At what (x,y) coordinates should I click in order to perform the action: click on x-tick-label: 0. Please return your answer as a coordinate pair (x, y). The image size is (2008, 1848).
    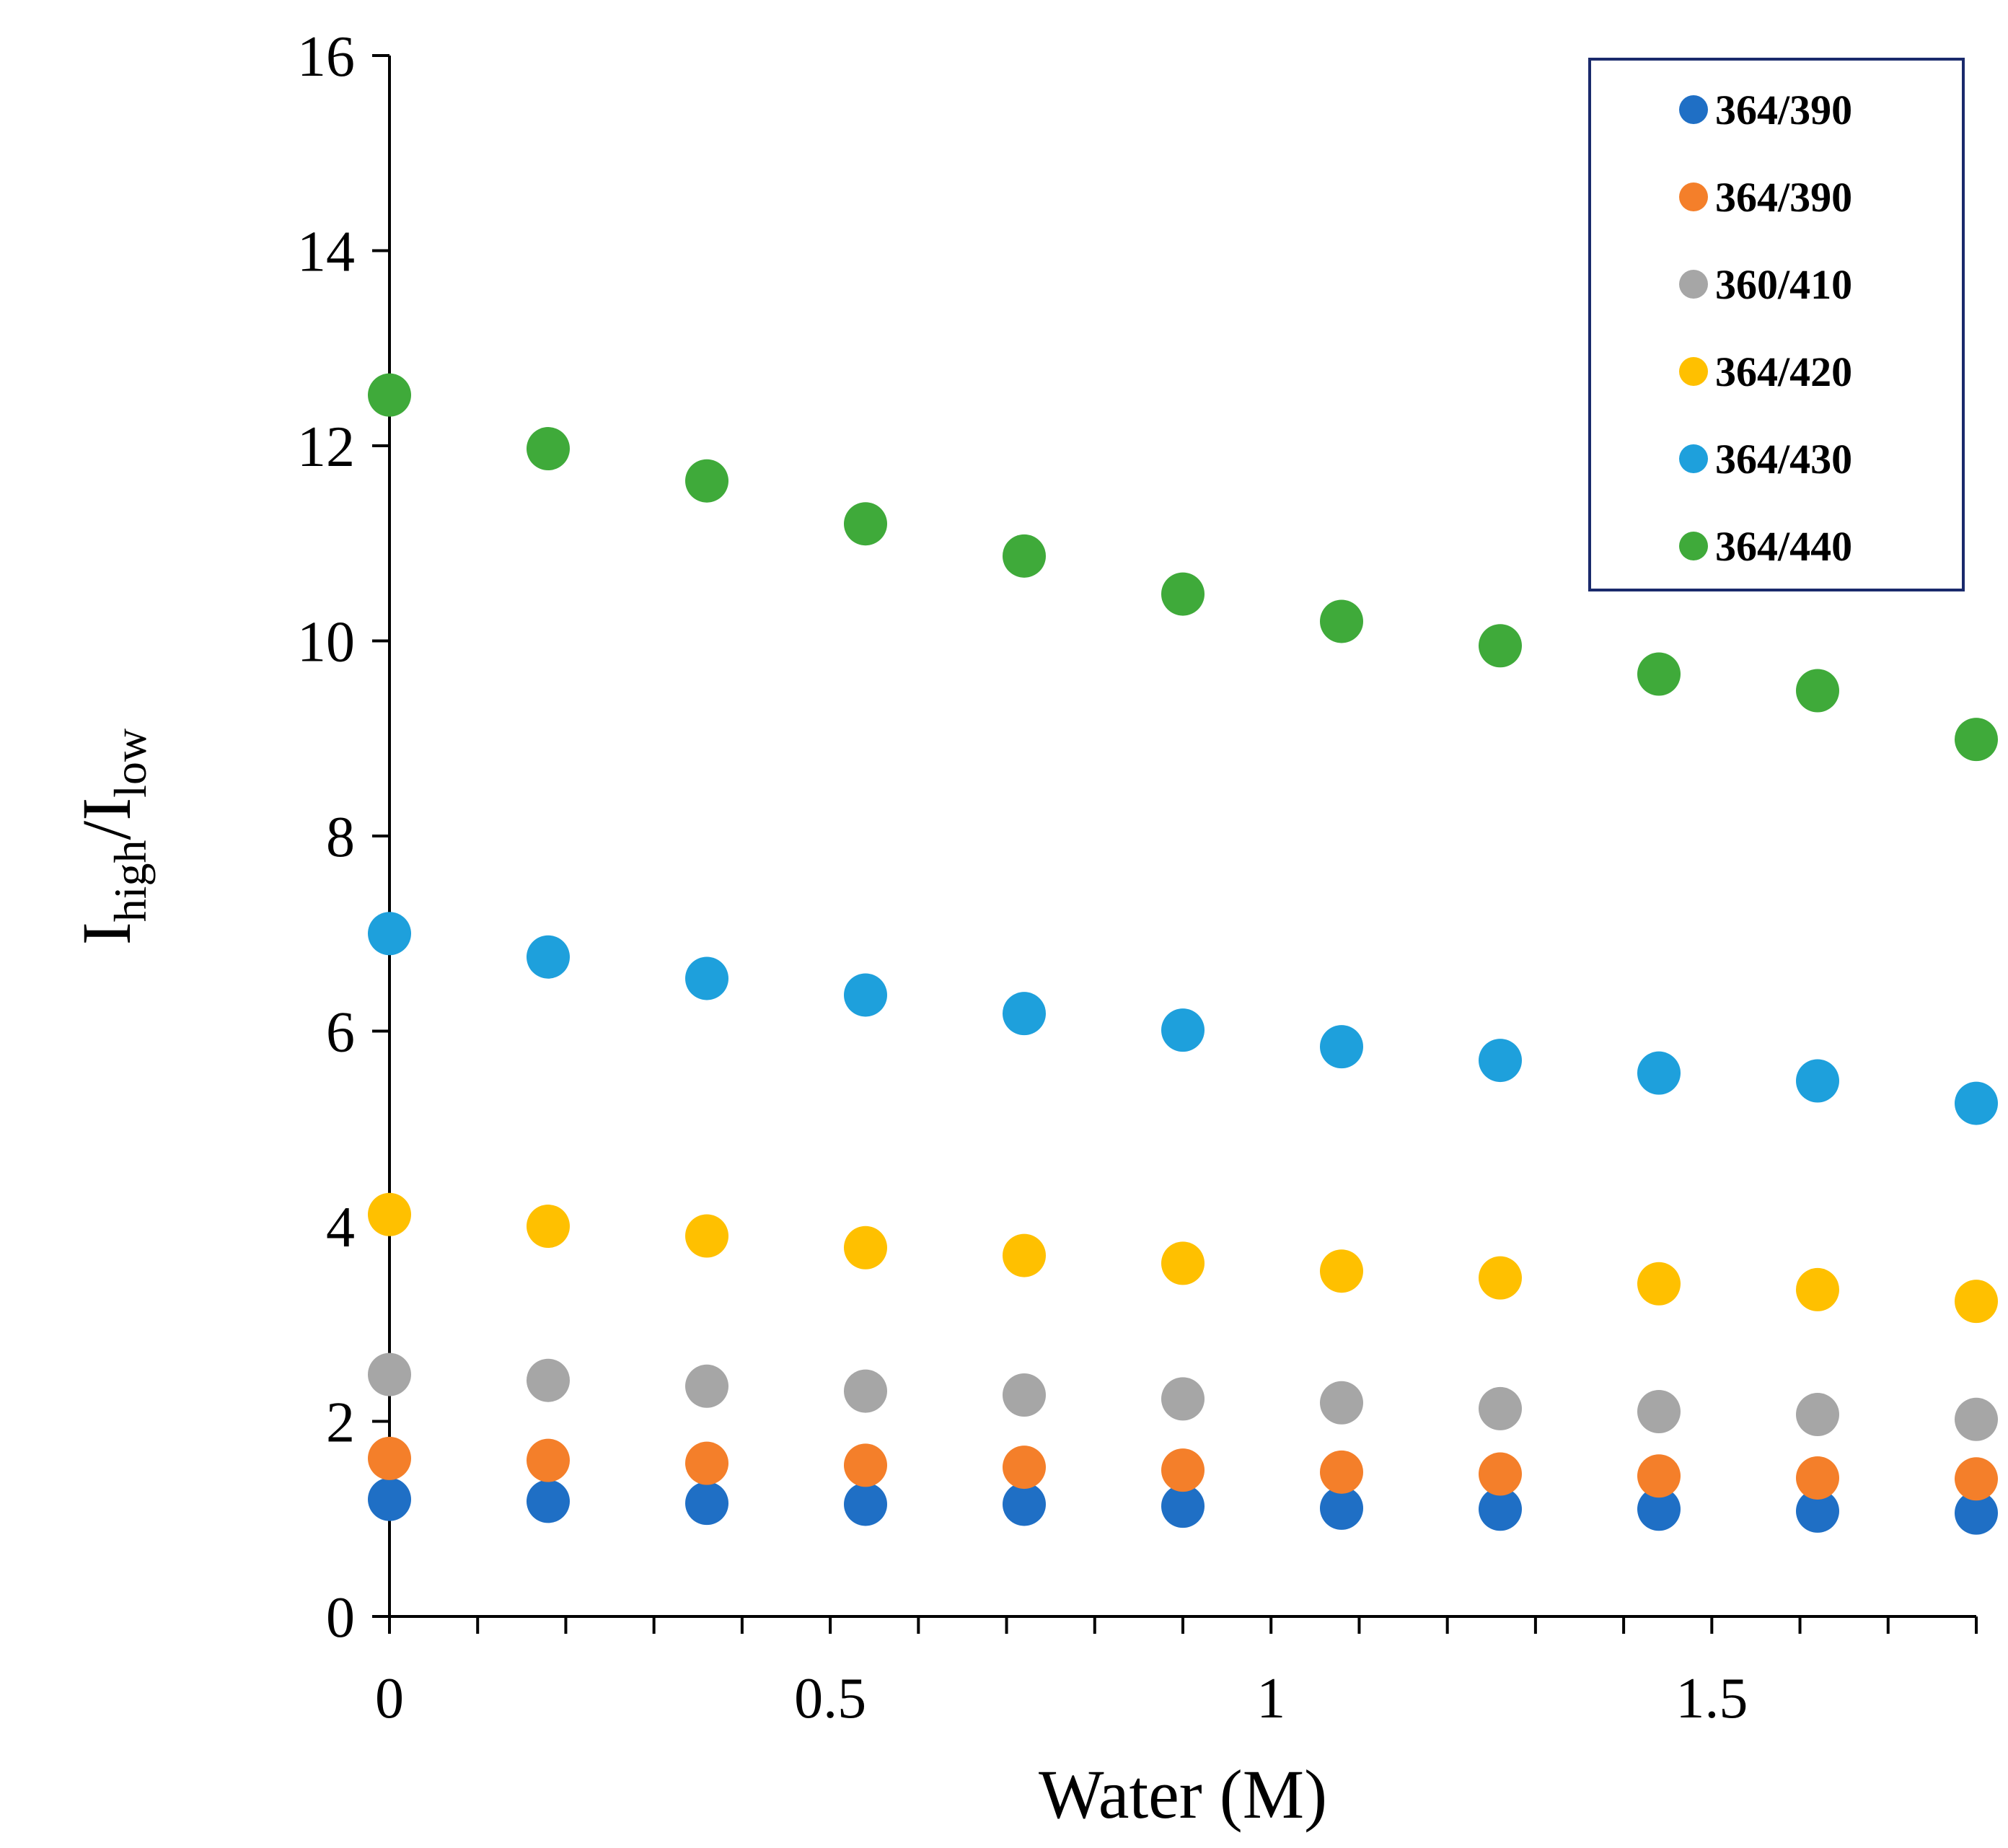
    Looking at the image, I should click on (389, 1699).